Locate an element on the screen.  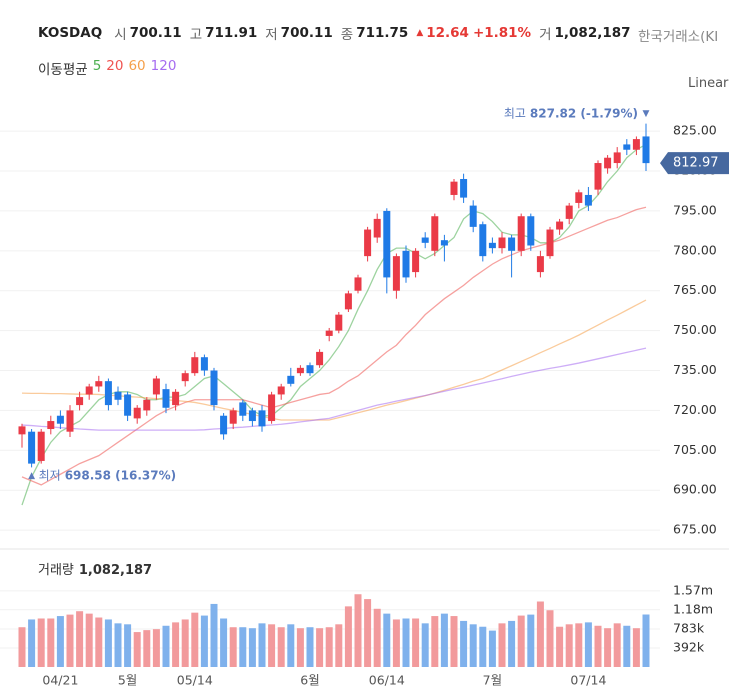
y-tick-label: 705.00 is located at coordinates (695, 449).